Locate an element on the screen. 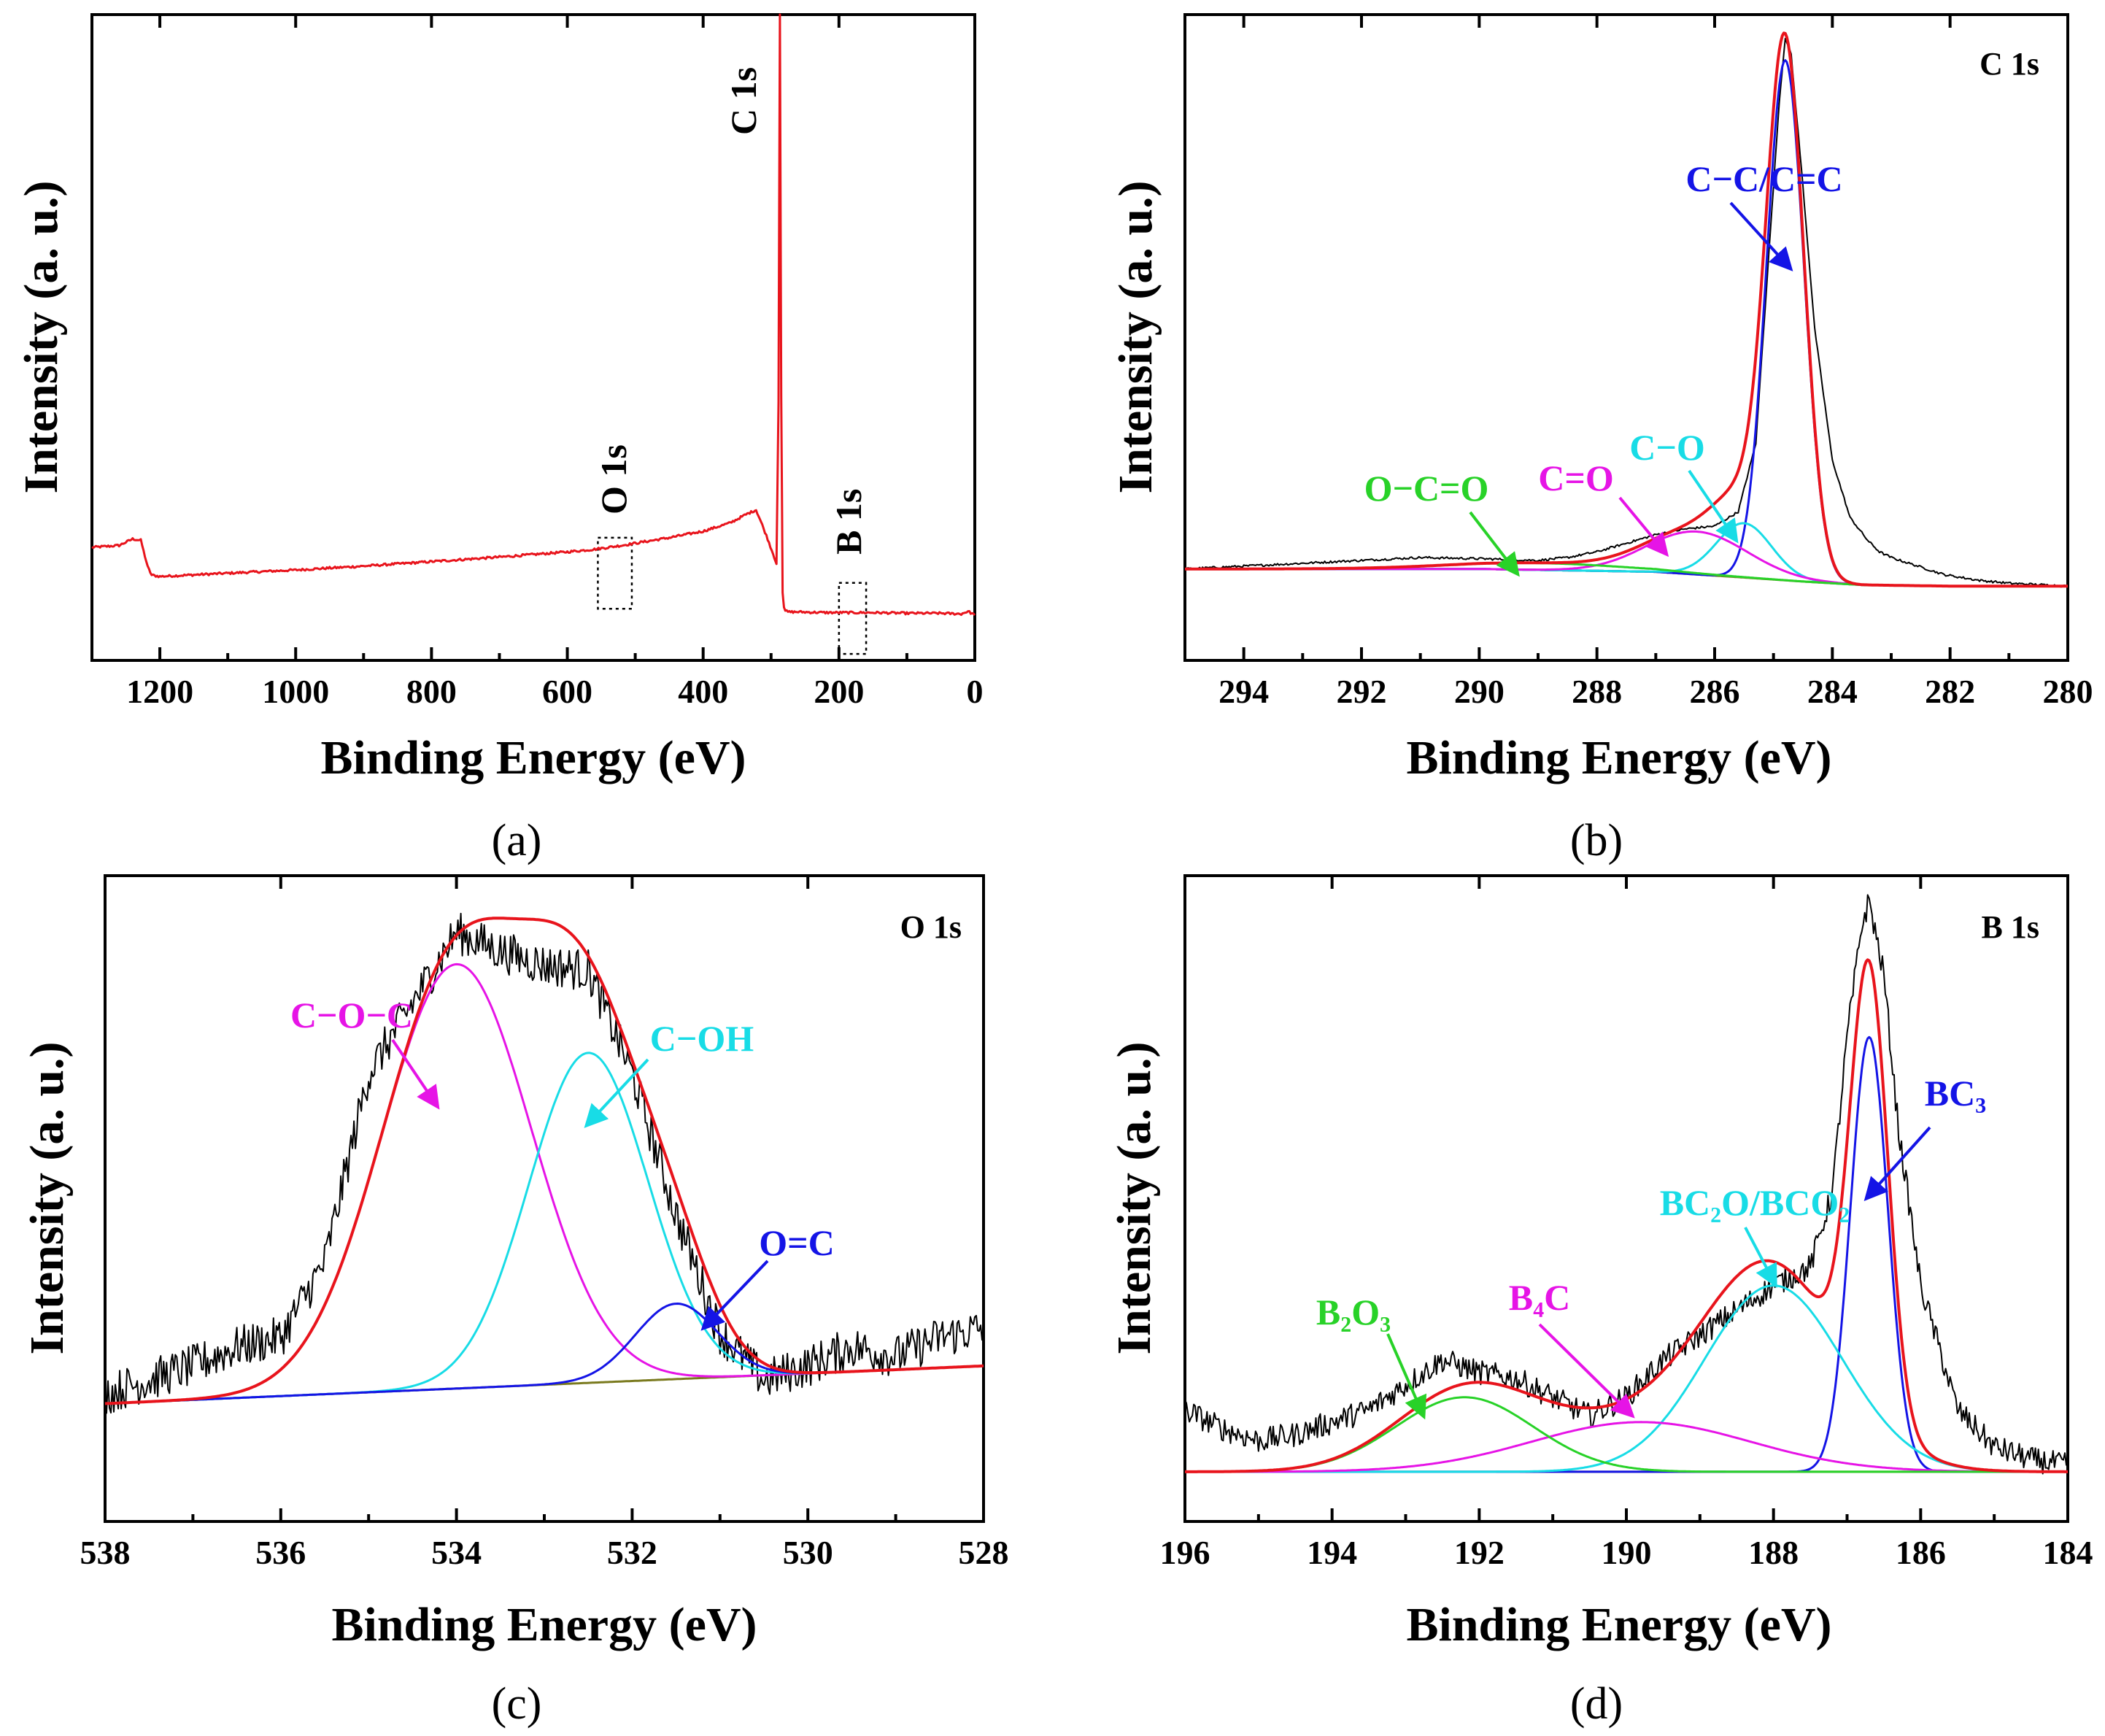  panel-d-xticklabel-3: 190 is located at coordinates (1627, 1552).